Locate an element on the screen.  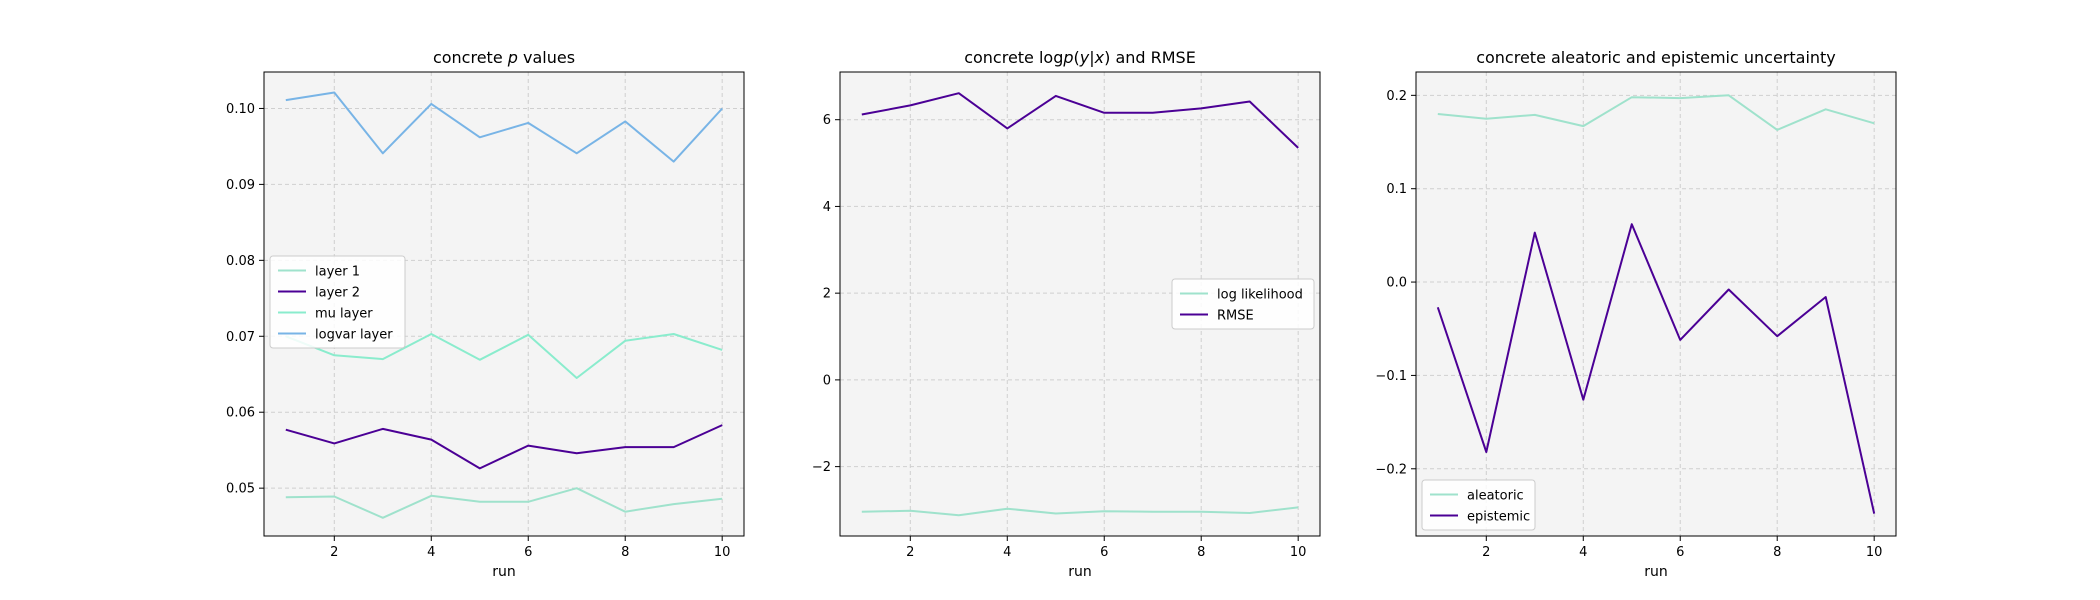
legend-label: logvar layer is located at coordinates (354, 335).